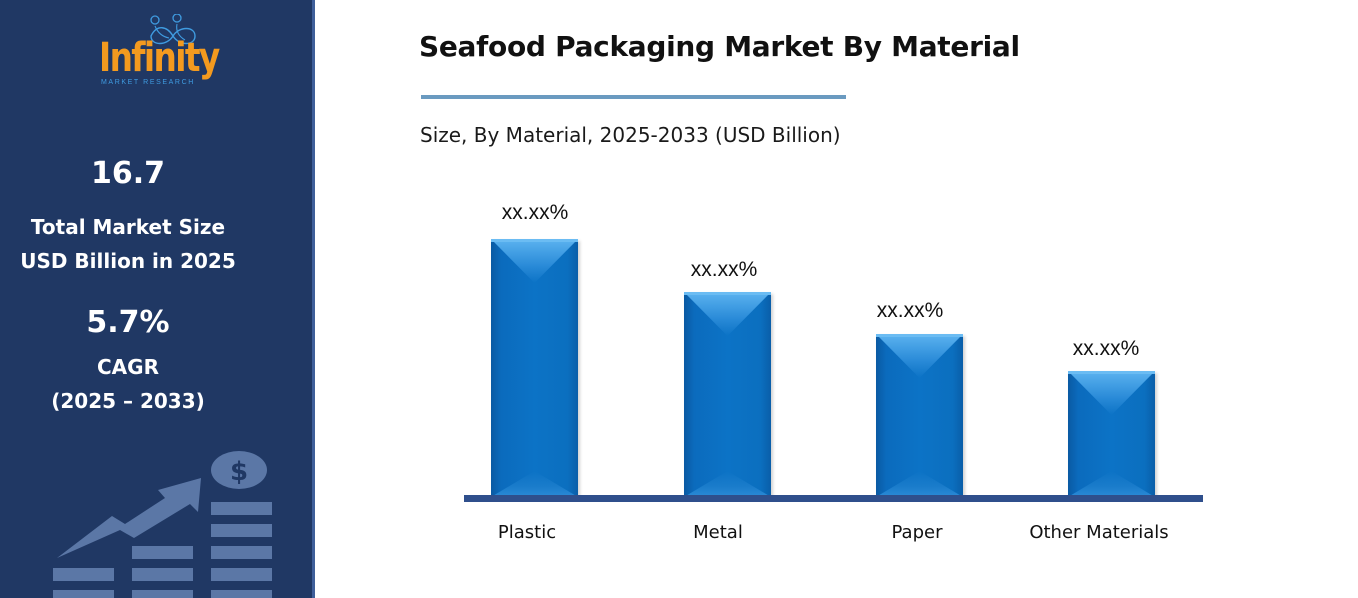 This screenshot has width=1358, height=598. I want to click on category-label-plastic: Plastic, so click(527, 532).